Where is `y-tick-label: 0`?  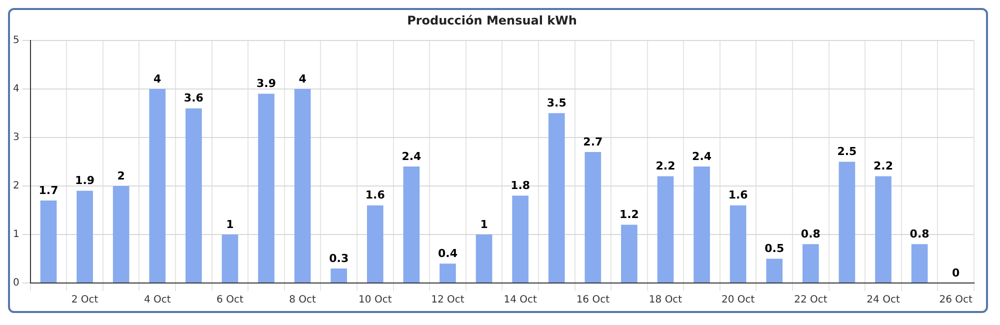
y-tick-label: 0 is located at coordinates (16, 283).